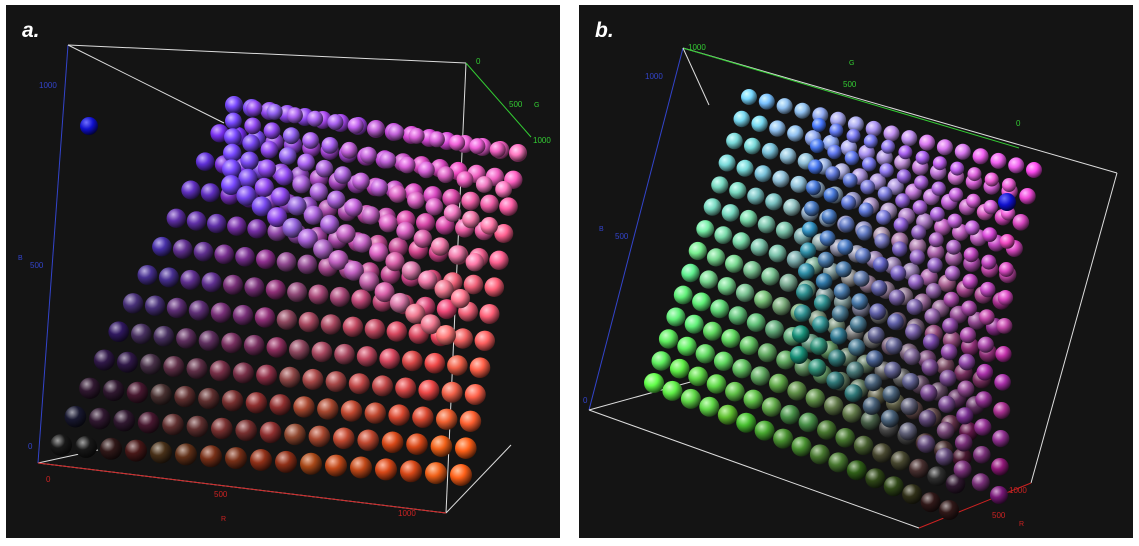  What do you see at coordinates (999, 515) in the screenshot?
I see `r-tick-0-b: 500` at bounding box center [999, 515].